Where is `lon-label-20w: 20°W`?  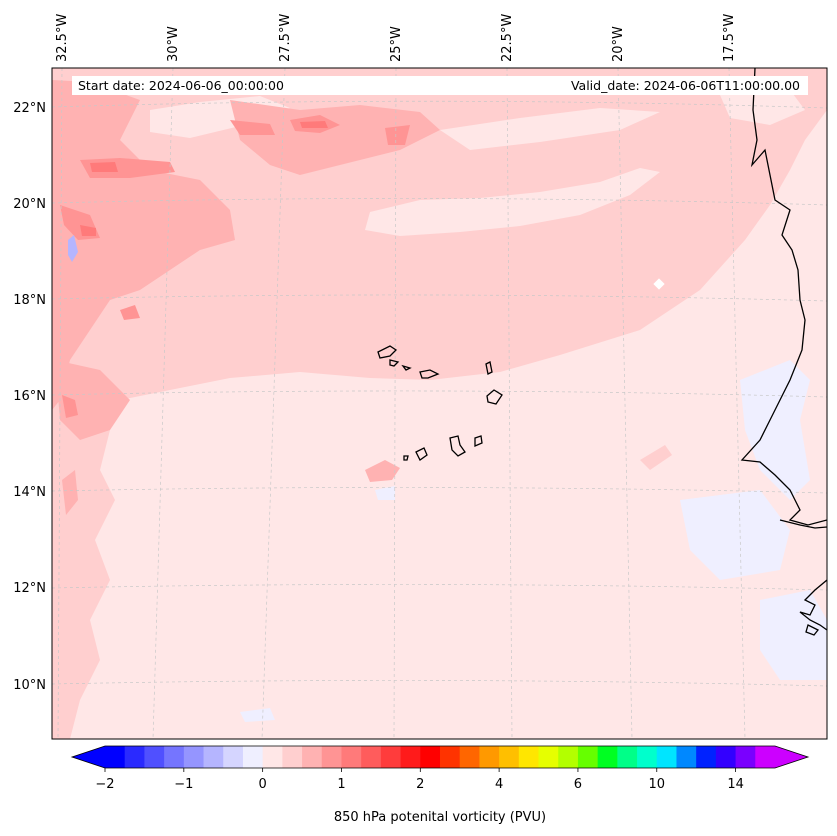
lon-label-20w: 20°W is located at coordinates (618, 44).